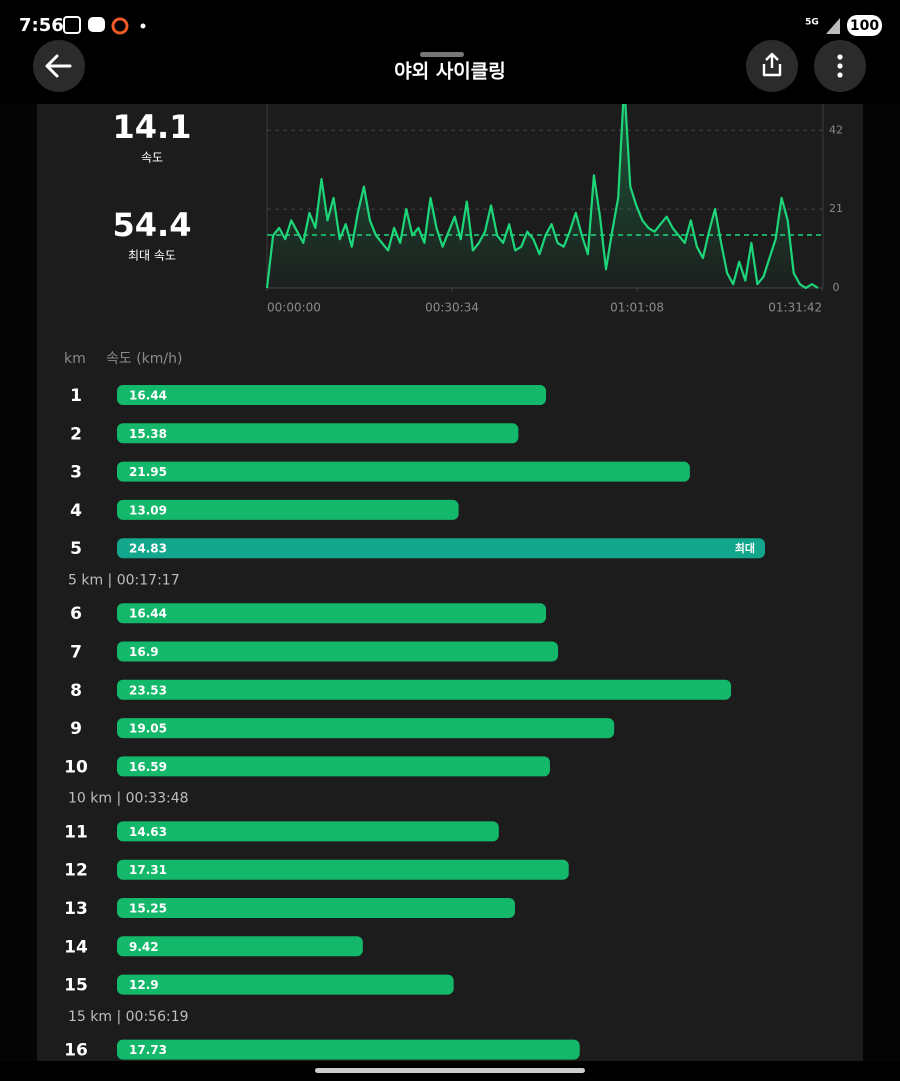  Describe the element at coordinates (76, 986) in the screenshot. I see `km-label: 15` at that location.